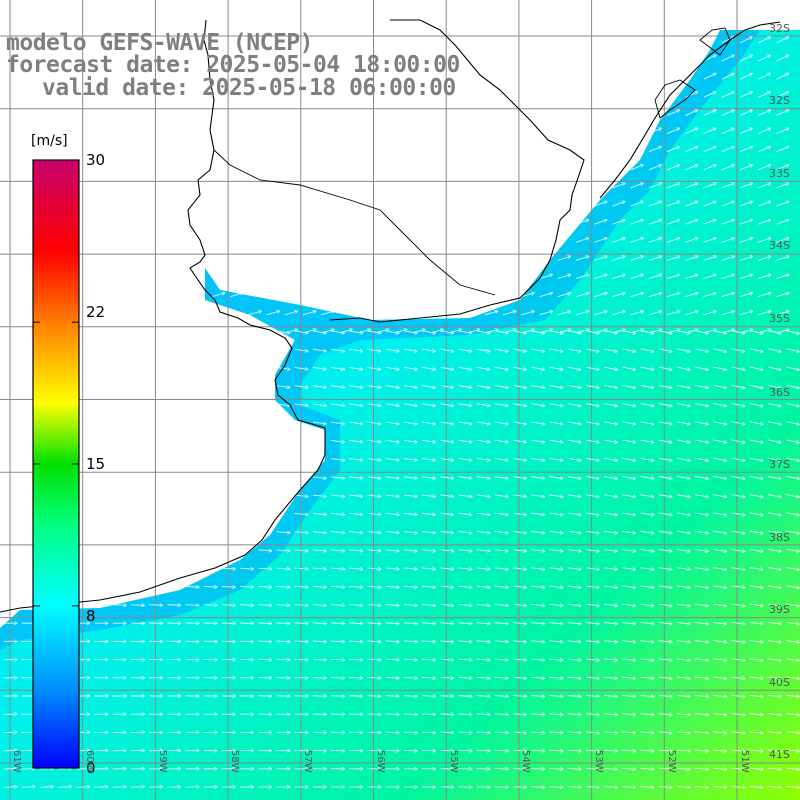 This screenshot has height=800, width=800. Describe the element at coordinates (744, 761) in the screenshot. I see `lon-label: 51W` at that location.